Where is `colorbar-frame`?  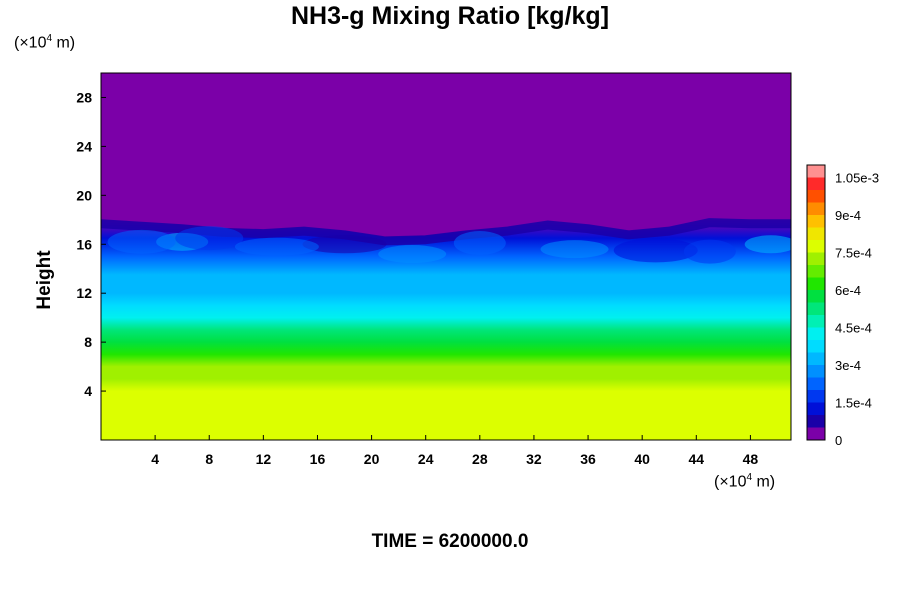 colorbar-frame is located at coordinates (816, 302).